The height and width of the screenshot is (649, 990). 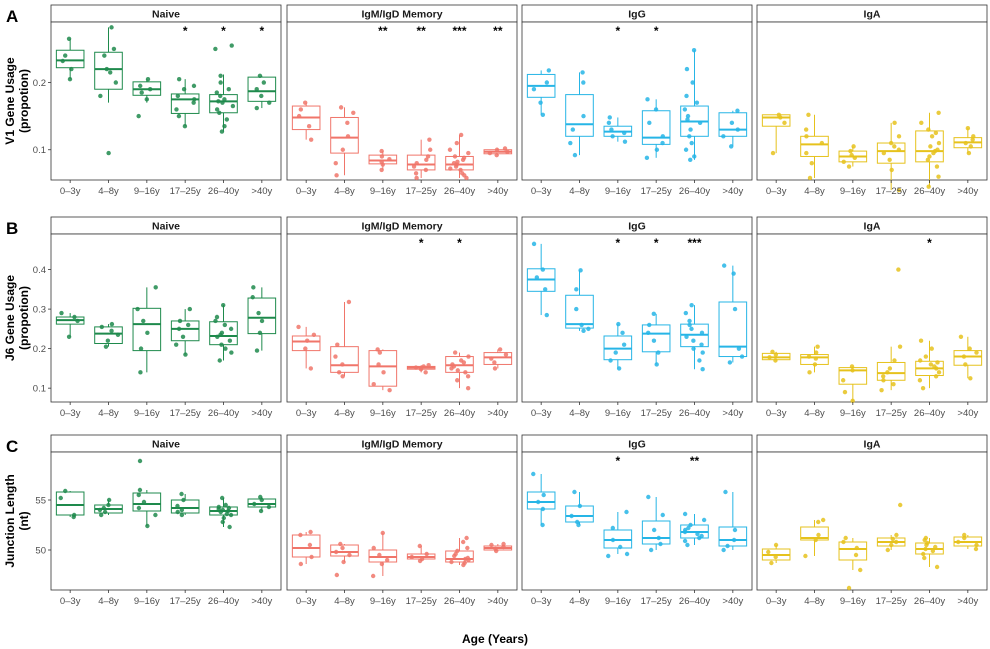 I want to click on facet-strip-label: IgA, so click(x=872, y=445).